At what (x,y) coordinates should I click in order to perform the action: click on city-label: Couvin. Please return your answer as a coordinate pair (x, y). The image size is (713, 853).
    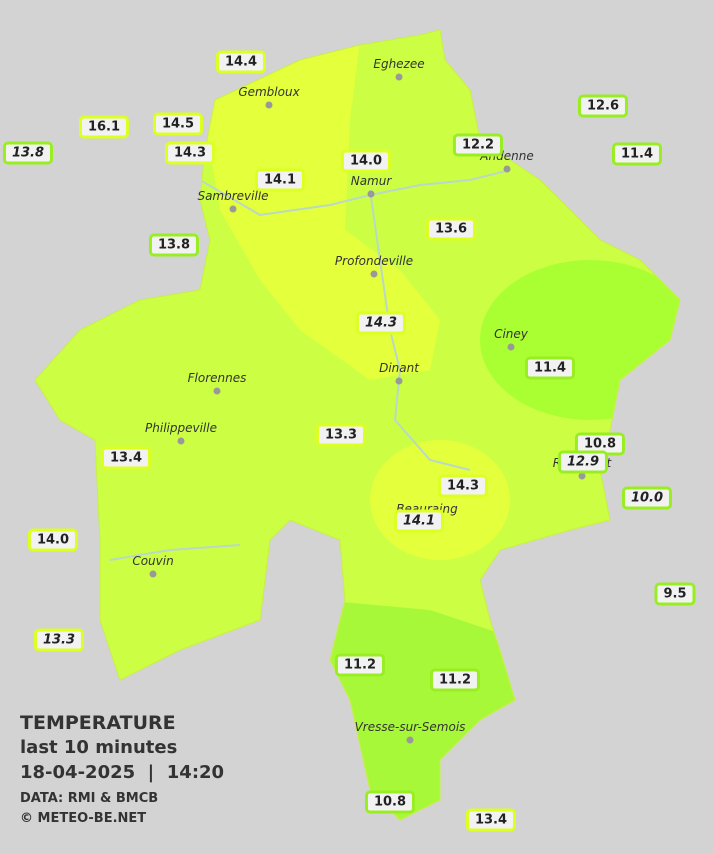
    Looking at the image, I should click on (153, 561).